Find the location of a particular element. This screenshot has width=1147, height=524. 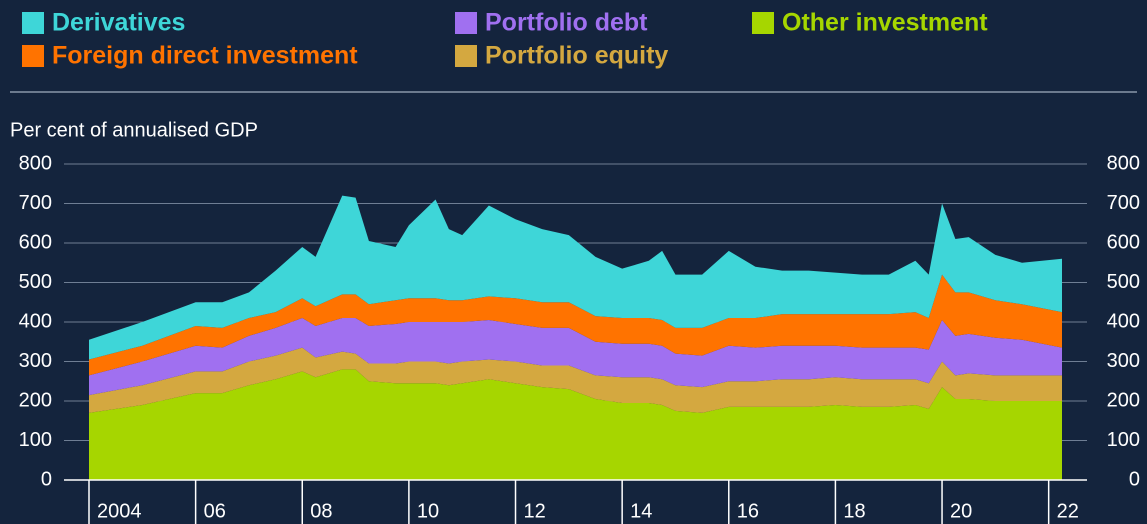

y-tick-label-right: 800 is located at coordinates (1123, 163).